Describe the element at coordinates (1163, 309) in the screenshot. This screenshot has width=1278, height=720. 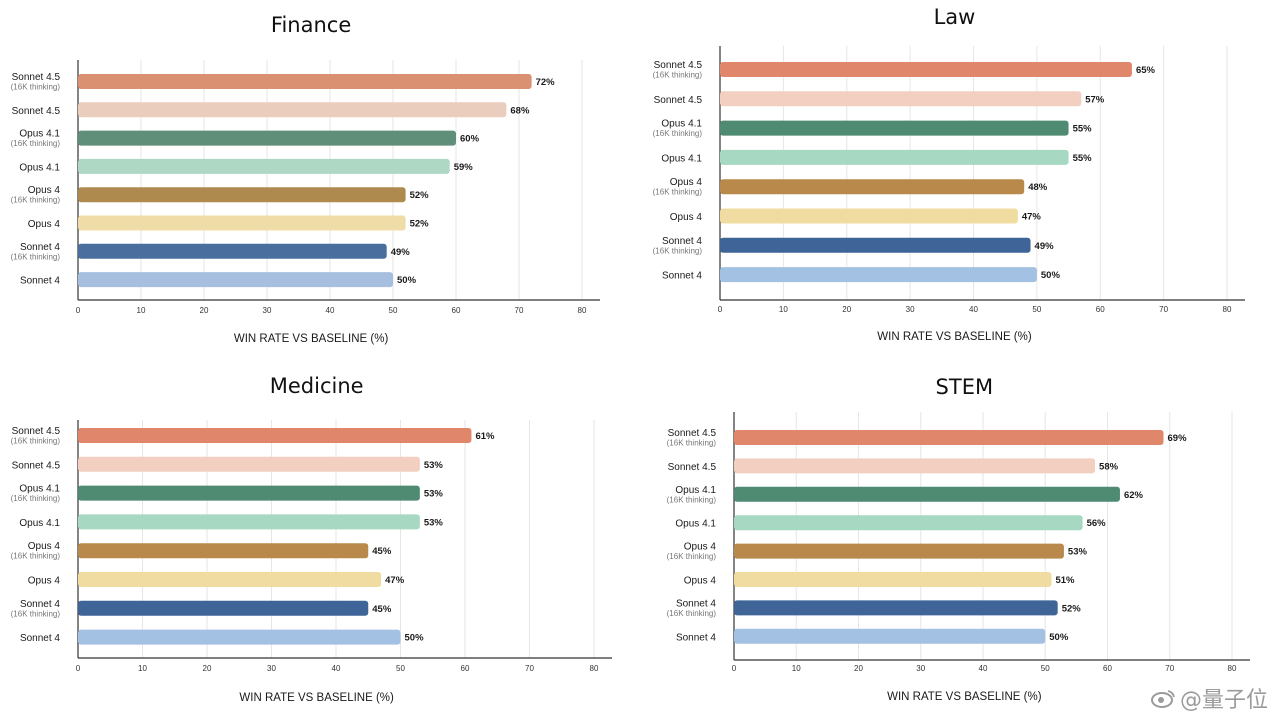
I see `x-tick-label: 70` at that location.